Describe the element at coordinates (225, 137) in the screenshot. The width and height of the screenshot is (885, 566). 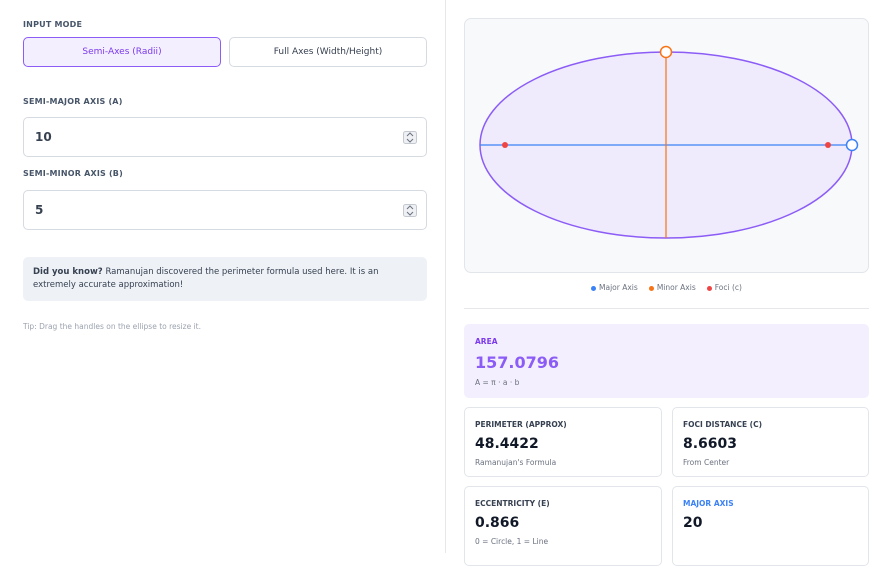
I see `number-input: 10` at that location.